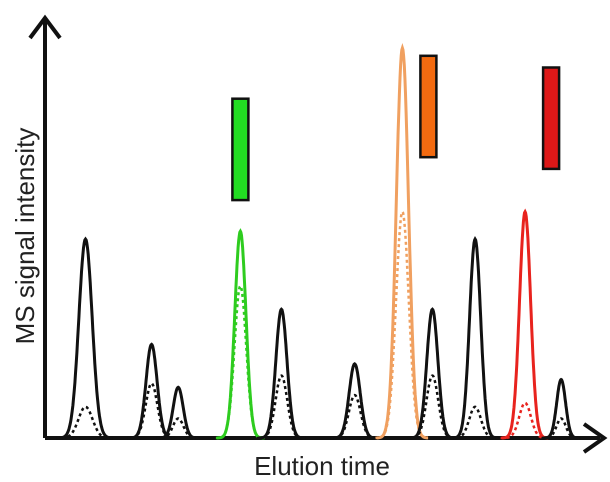  What do you see at coordinates (402, 324) in the screenshot?
I see `peak-7-dotted` at bounding box center [402, 324].